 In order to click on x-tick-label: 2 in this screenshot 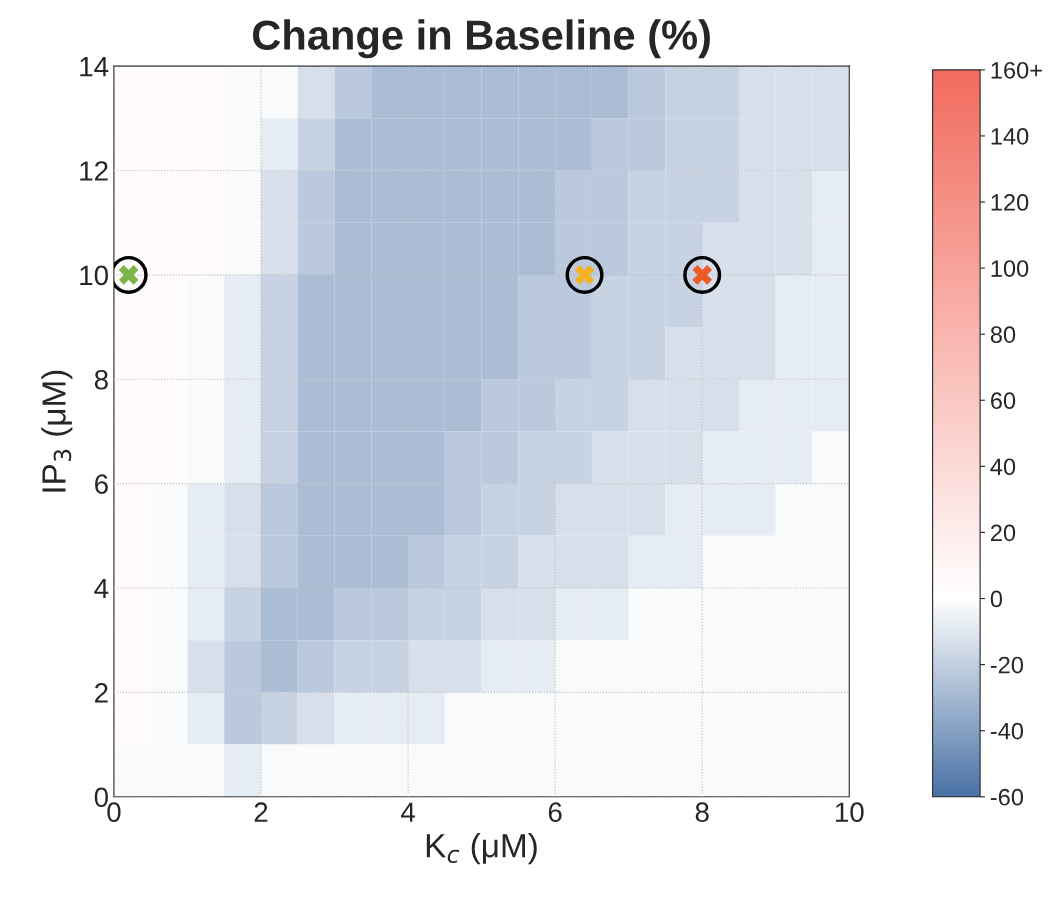, I will do `click(261, 812)`.